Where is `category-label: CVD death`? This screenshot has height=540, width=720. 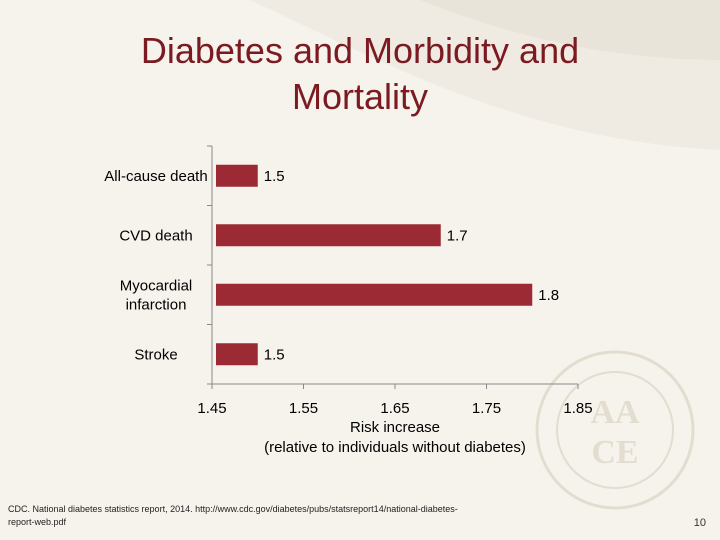
category-label: CVD death is located at coordinates (155, 235).